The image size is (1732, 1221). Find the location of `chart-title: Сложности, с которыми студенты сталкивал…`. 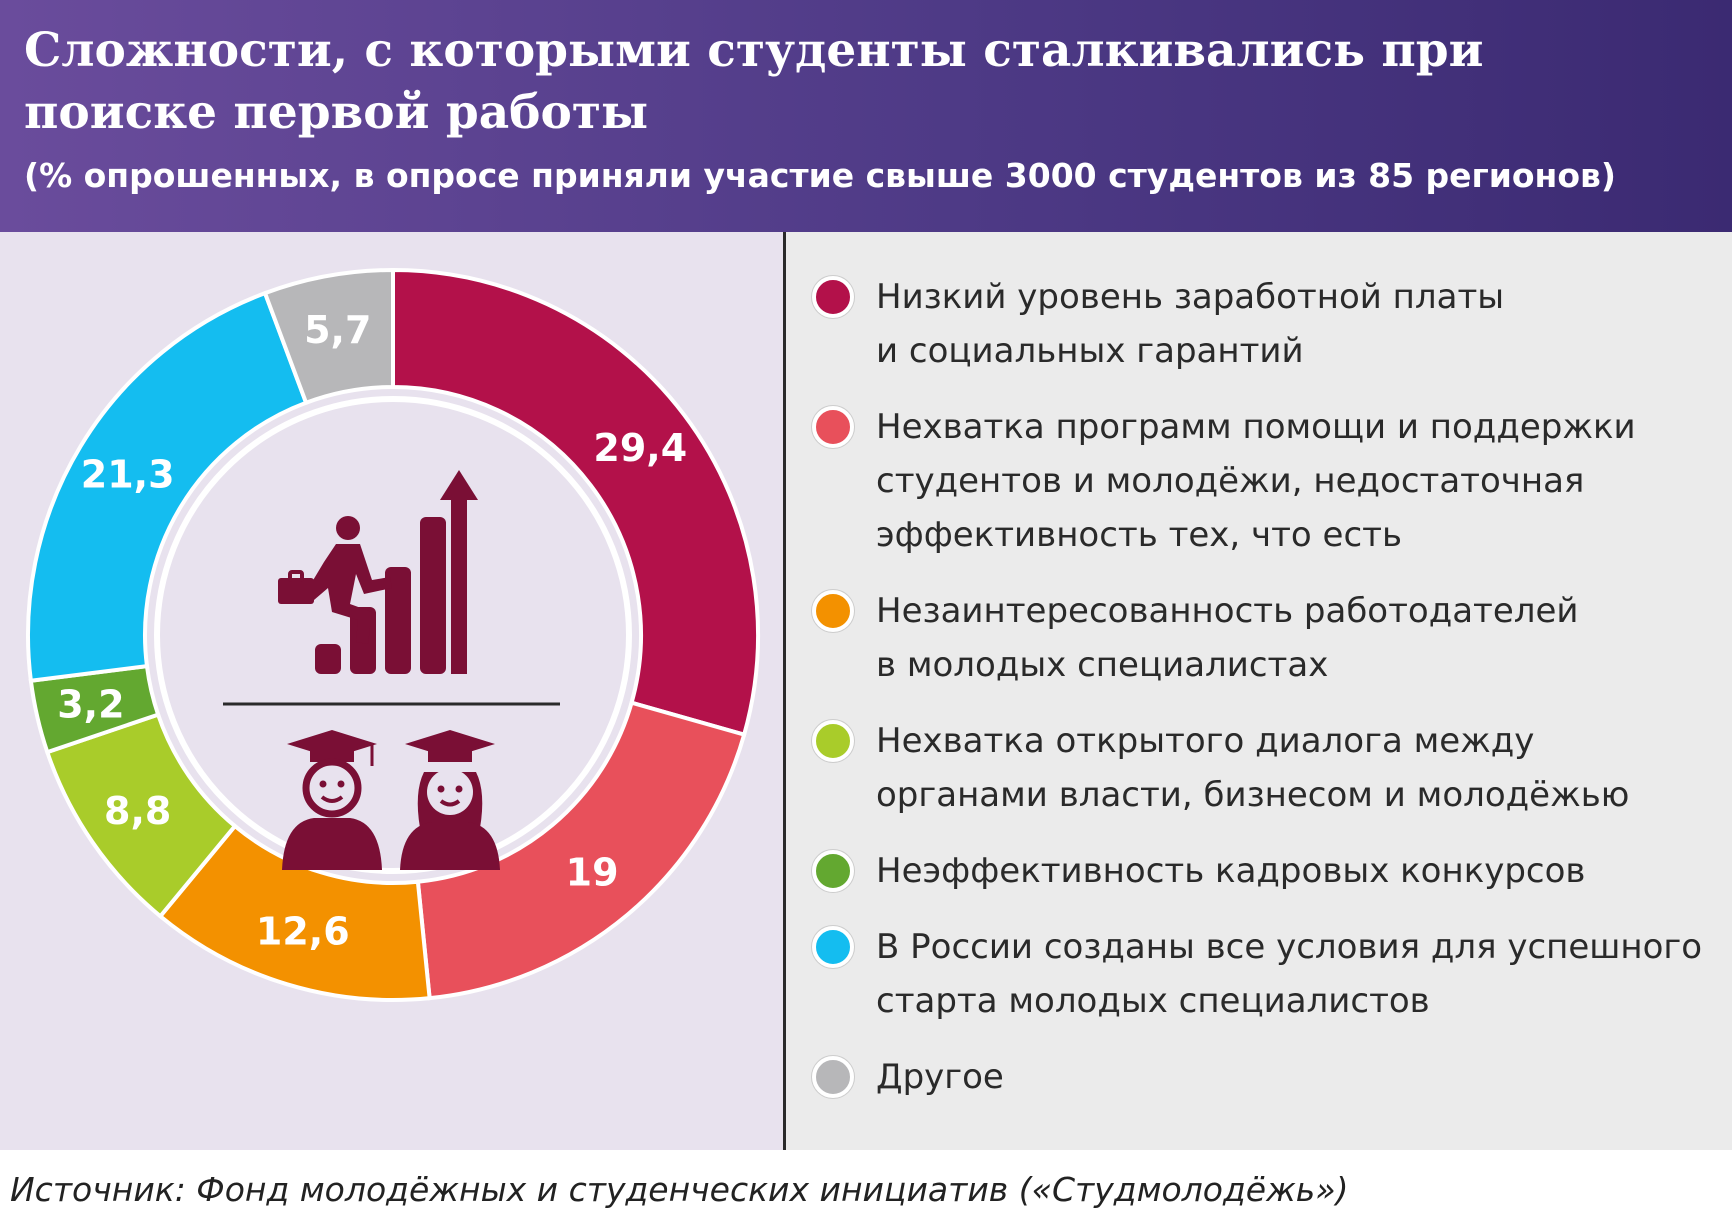

chart-title: Сложности, с которыми студенты сталкивал… is located at coordinates (754, 81).